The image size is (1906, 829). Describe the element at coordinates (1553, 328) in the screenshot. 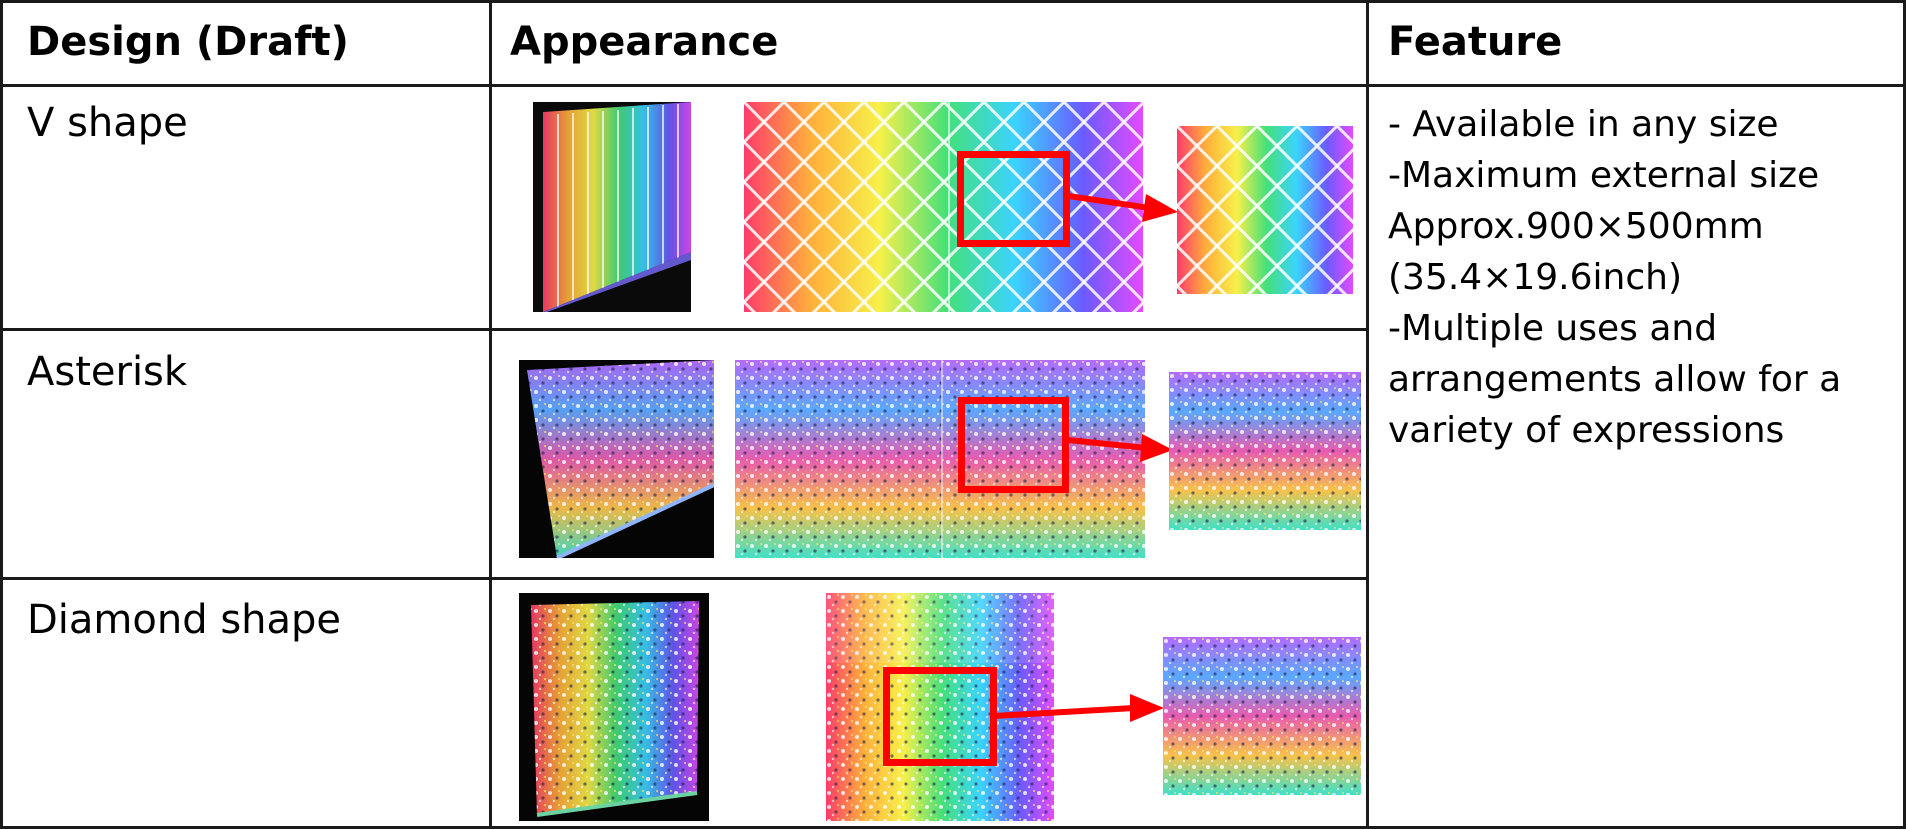

I see `feature-line: -Multiple uses and` at that location.